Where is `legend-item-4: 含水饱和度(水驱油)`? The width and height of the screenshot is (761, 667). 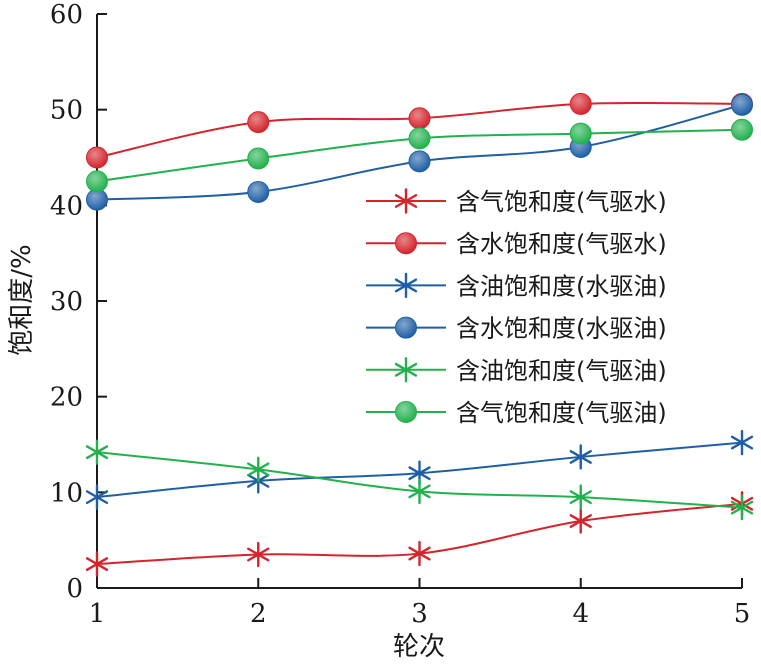 legend-item-4: 含水饱和度(水驱油) is located at coordinates (516, 329).